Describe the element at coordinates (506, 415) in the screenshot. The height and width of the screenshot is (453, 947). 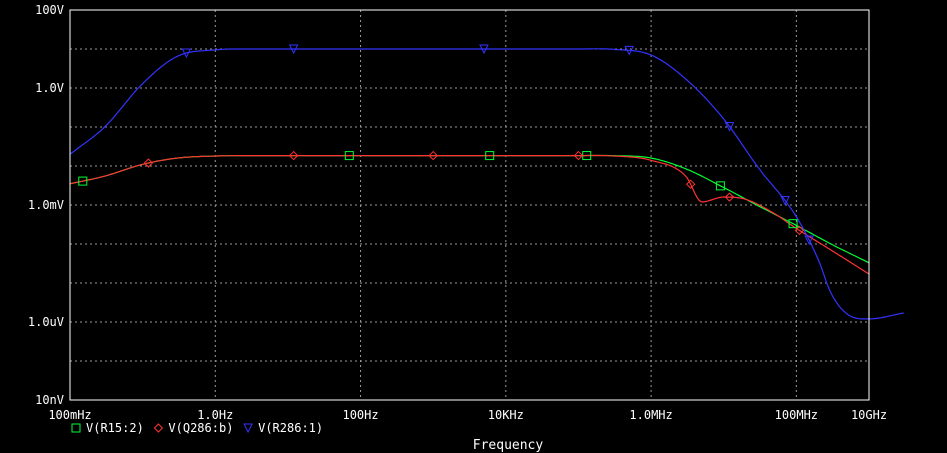
I see `x-tick-label: 10KHz` at that location.